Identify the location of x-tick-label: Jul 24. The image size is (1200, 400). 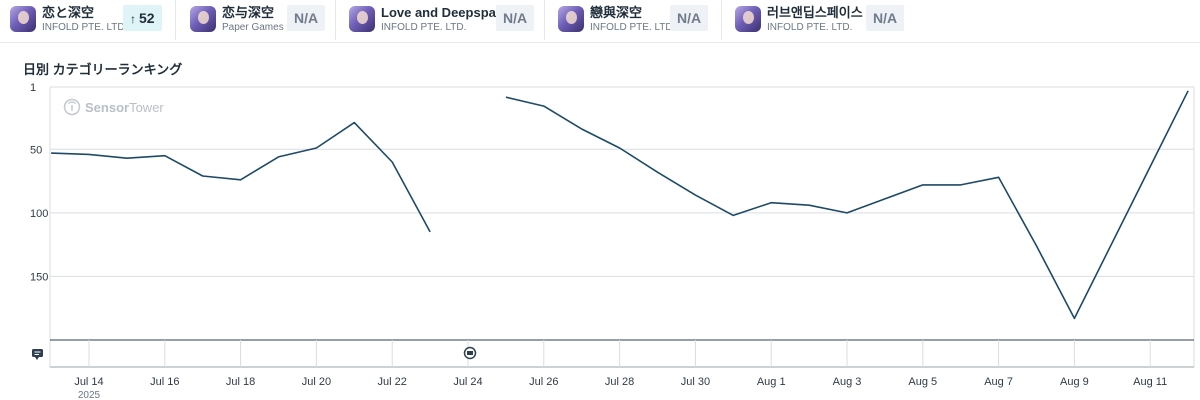
(467, 382).